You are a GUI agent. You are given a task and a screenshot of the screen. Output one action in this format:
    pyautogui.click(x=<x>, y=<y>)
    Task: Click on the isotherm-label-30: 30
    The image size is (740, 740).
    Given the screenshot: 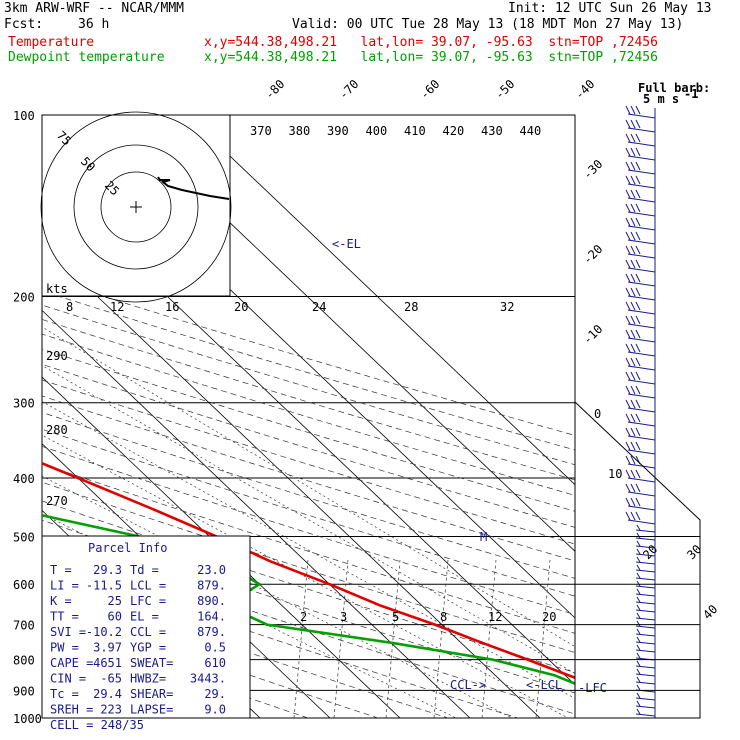 What is the action you would take?
    pyautogui.click(x=694, y=552)
    